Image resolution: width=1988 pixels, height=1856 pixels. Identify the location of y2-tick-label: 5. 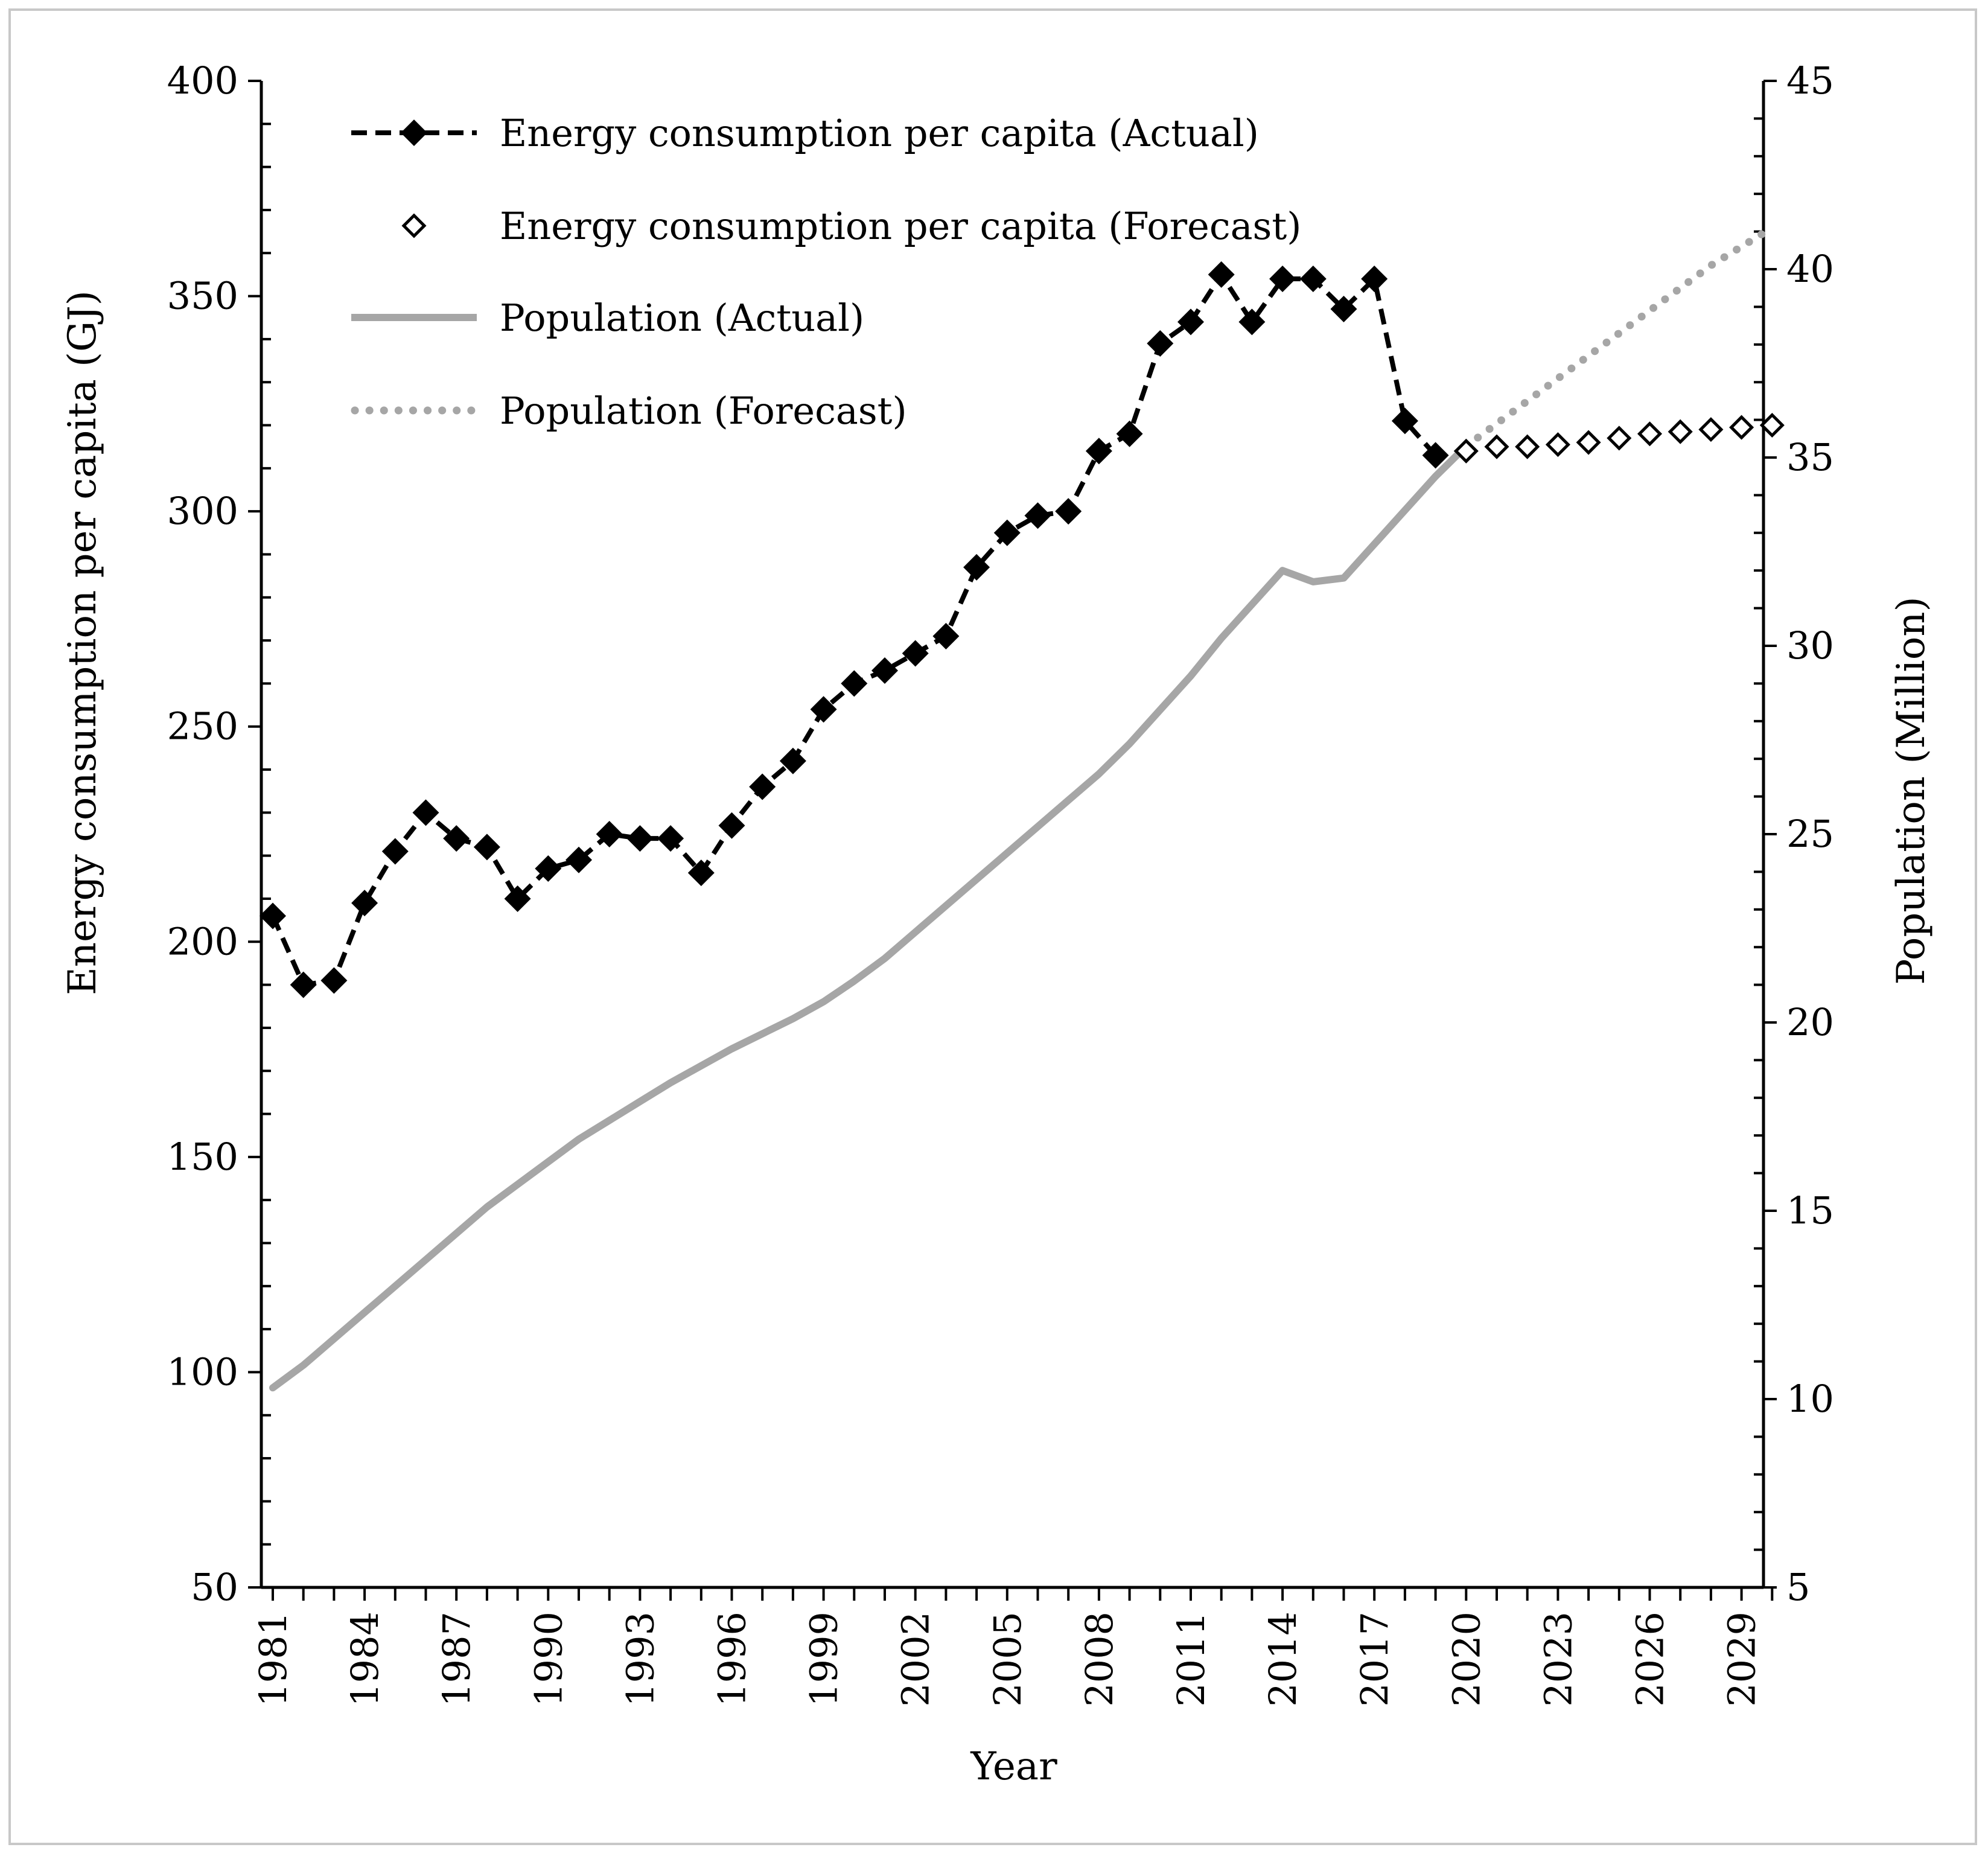
(1798, 1587).